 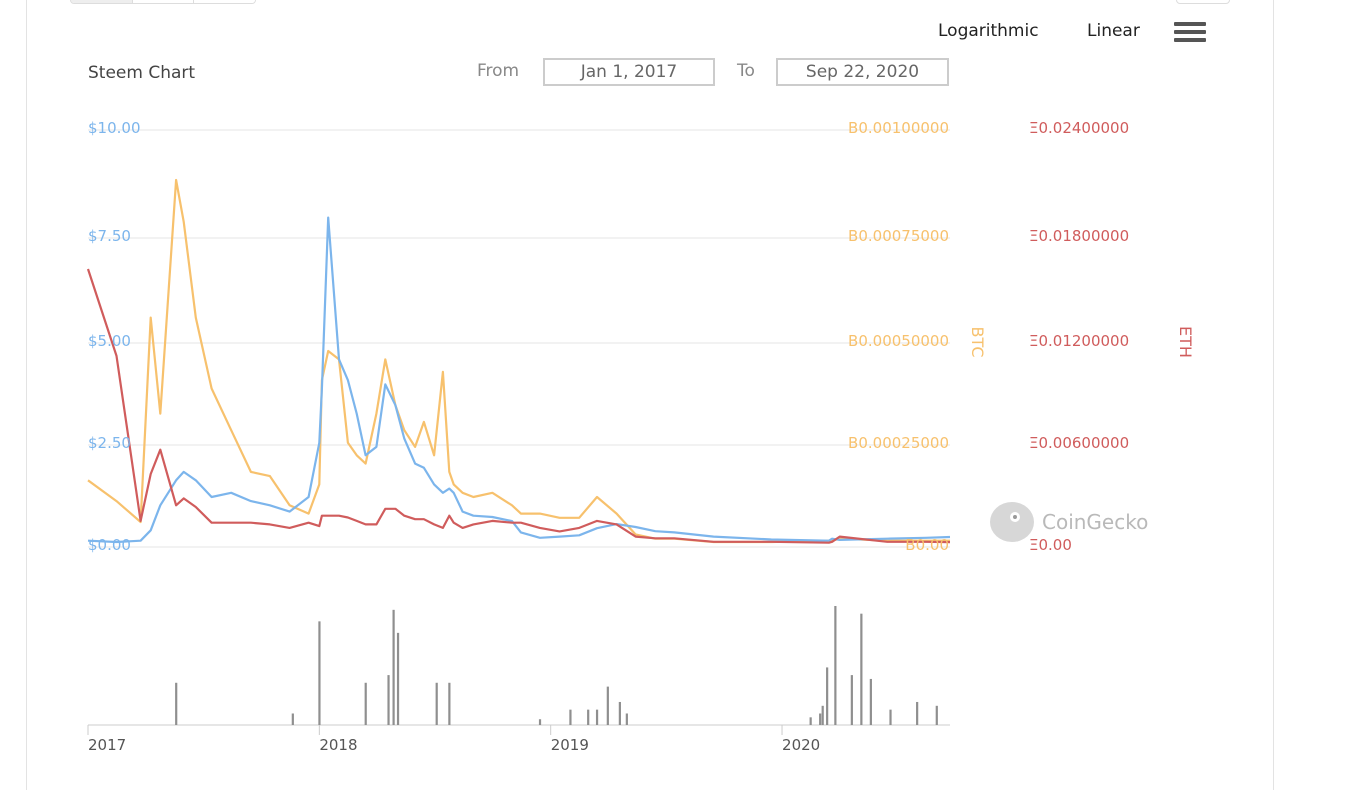 I want to click on y-tick-label-eth: Ξ0.00, so click(x=1050, y=545).